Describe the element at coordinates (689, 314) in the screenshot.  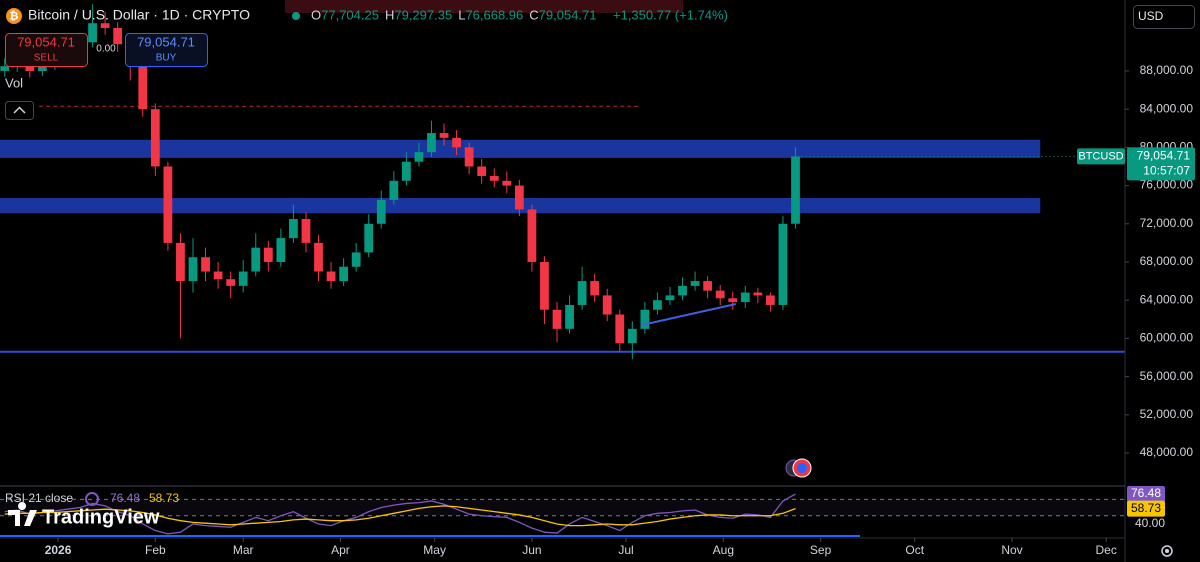
I see `trend-line` at that location.